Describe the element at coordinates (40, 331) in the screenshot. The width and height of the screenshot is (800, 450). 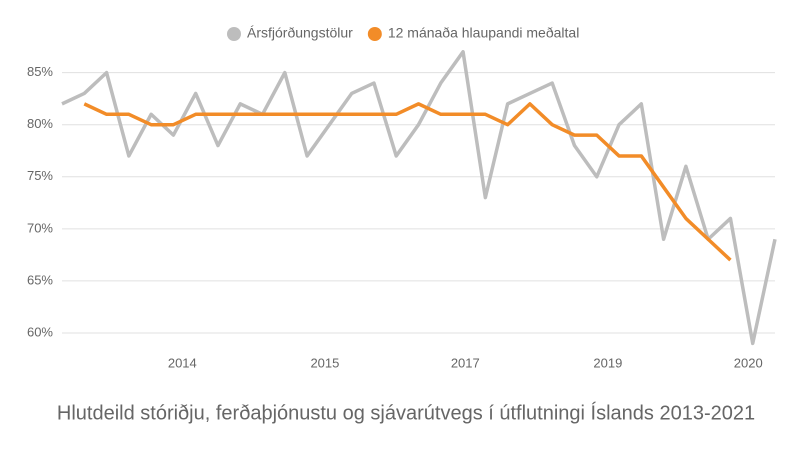
I see `y-tick-label: 60%` at that location.